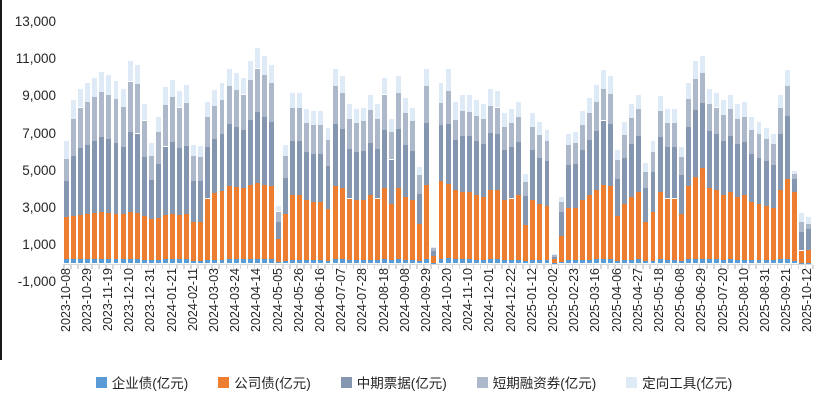 The width and height of the screenshot is (828, 413). Describe the element at coordinates (141, 382) in the screenshot. I see `legend-item-1: 企业债(亿元)` at that location.